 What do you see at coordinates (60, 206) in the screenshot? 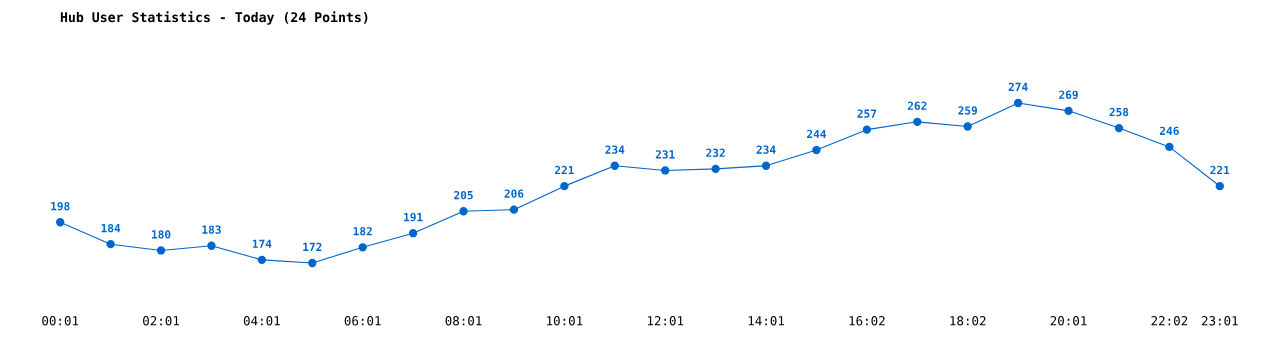
I see `data-label: 198` at bounding box center [60, 206].